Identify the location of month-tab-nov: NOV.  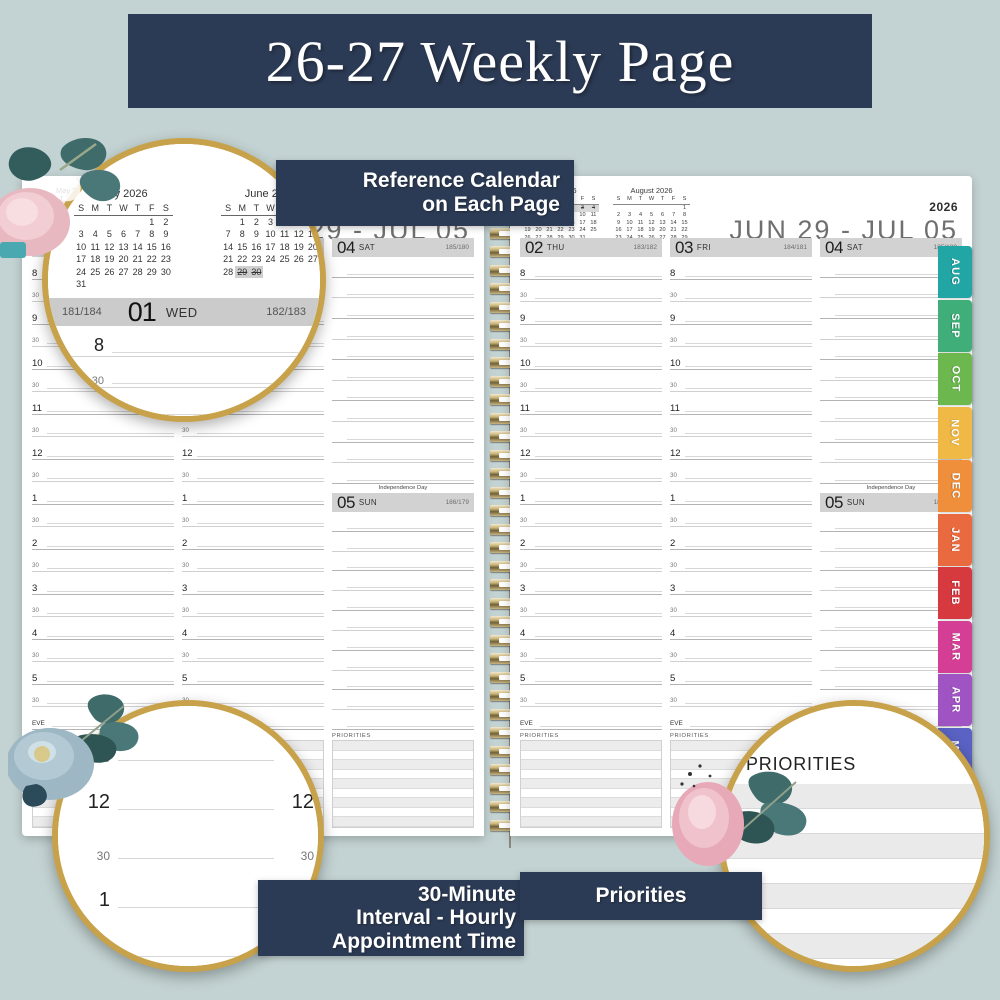
(955, 432).